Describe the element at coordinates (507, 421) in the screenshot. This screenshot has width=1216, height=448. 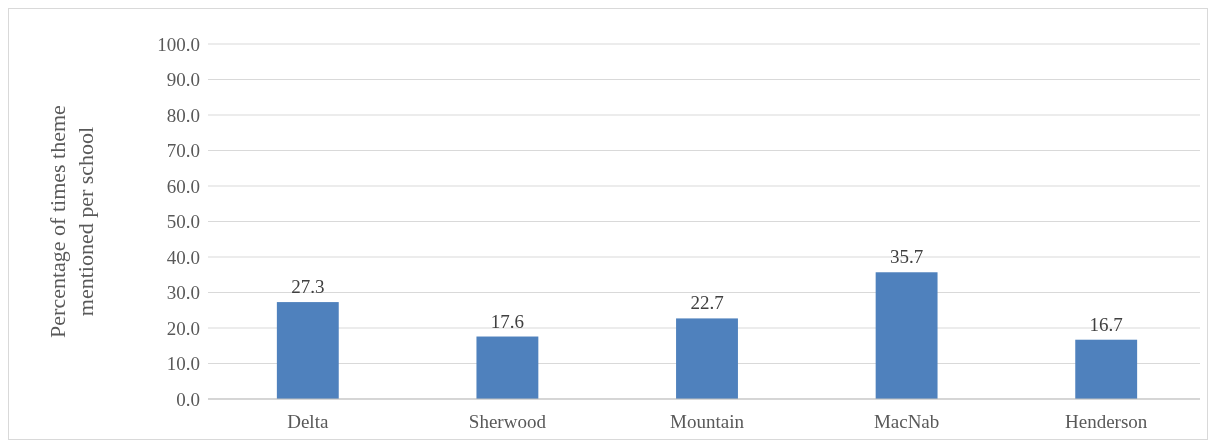
I see `x-tick-label: Sherwood` at that location.